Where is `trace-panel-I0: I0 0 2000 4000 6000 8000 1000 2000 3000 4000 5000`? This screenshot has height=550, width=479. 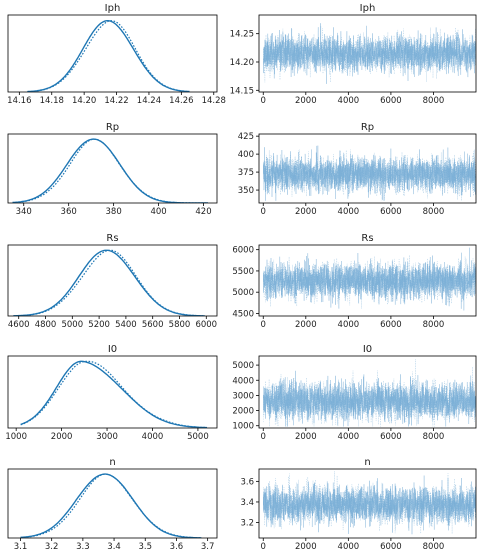
trace-panel-I0: I0 0 2000 4000 6000 8000 1000 2000 3000 4000 5000 is located at coordinates (354, 393).